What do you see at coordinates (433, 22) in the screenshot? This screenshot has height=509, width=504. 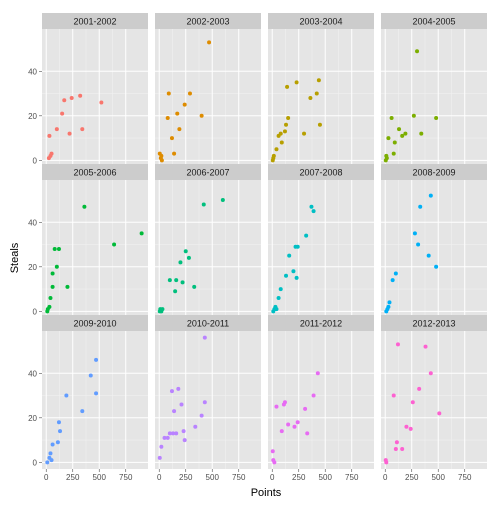 I see `facet-strip-label: 2004-2005` at bounding box center [433, 22].